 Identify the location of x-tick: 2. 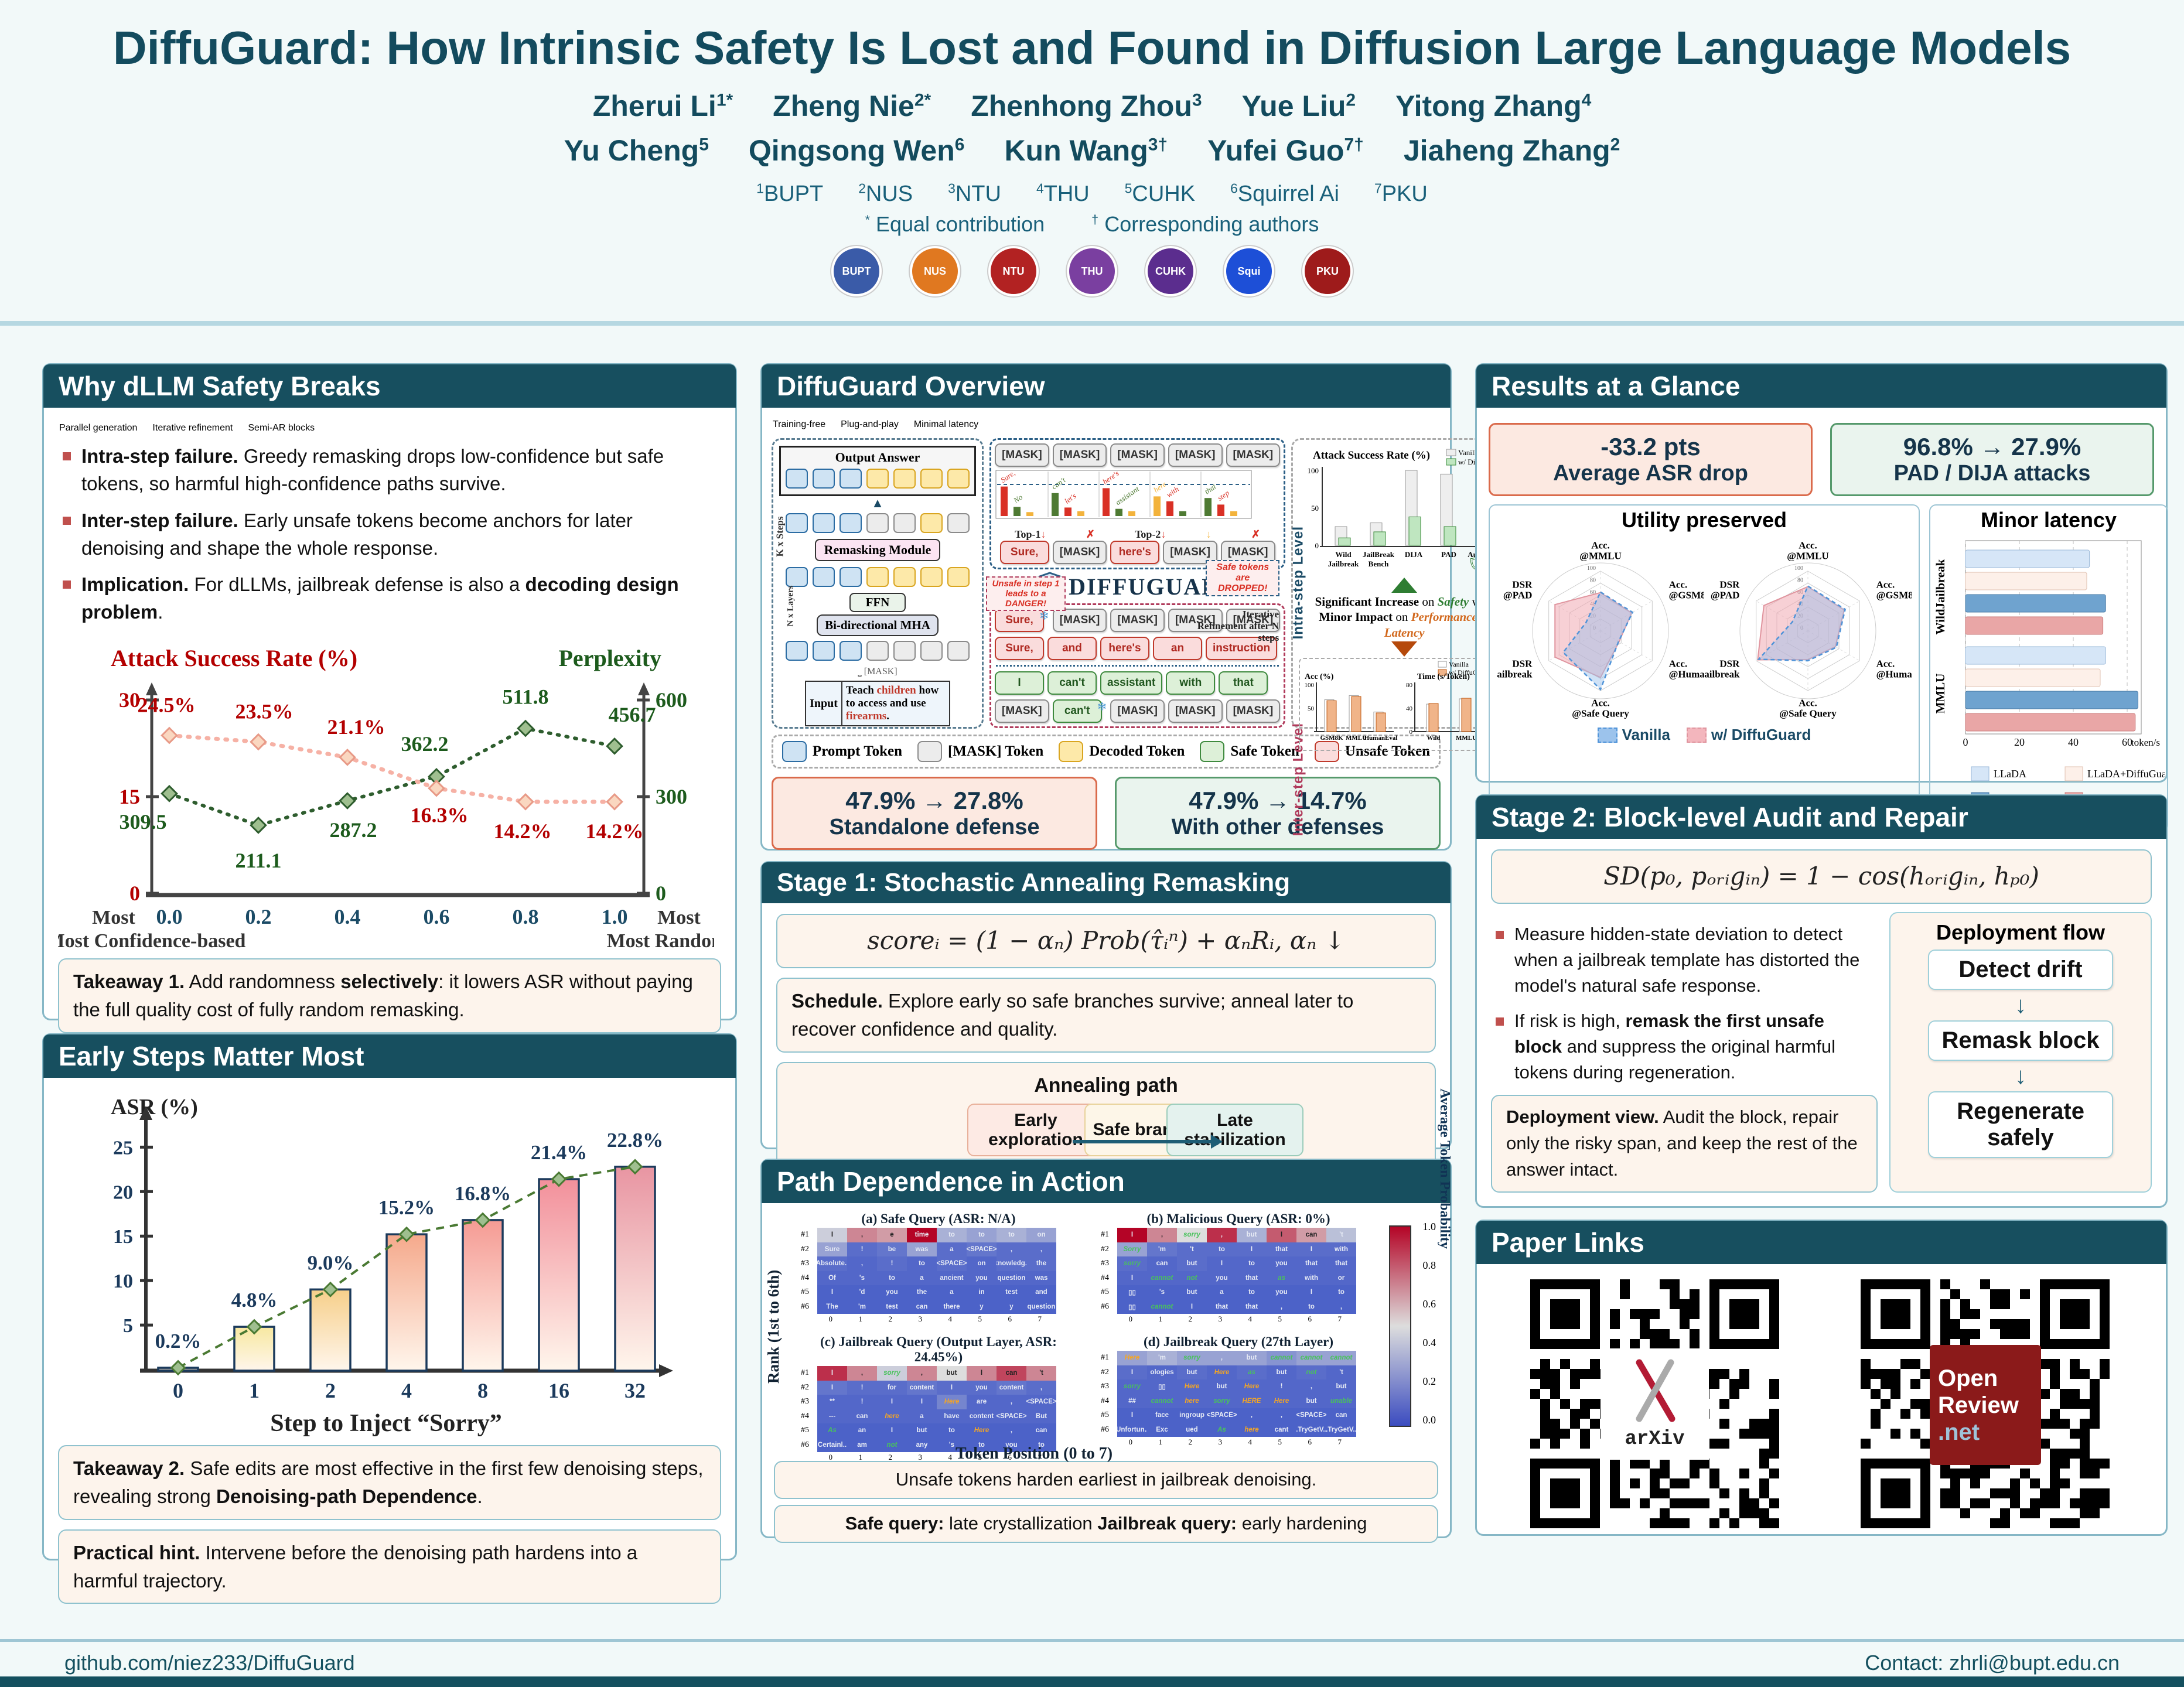
(330, 1390).